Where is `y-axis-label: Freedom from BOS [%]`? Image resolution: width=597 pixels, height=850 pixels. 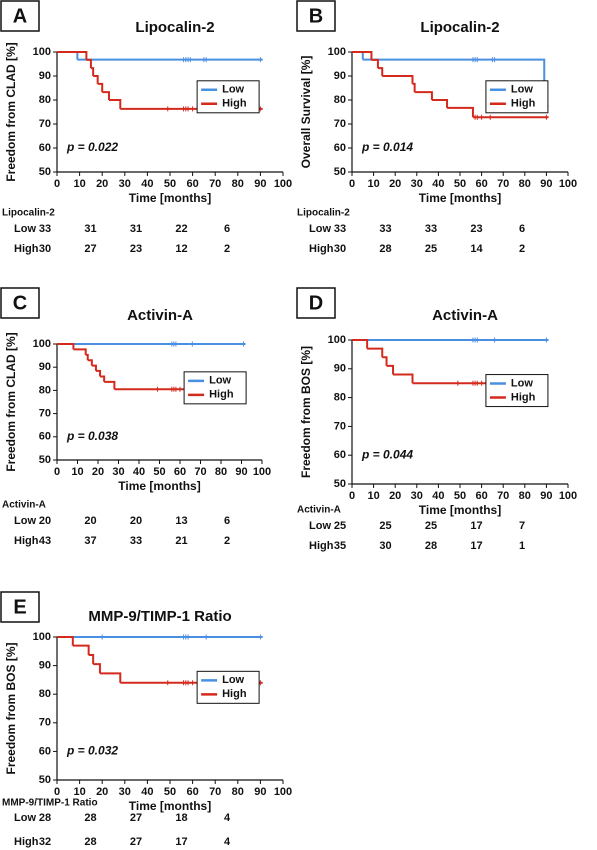
y-axis-label: Freedom from BOS [%] is located at coordinates (306, 412).